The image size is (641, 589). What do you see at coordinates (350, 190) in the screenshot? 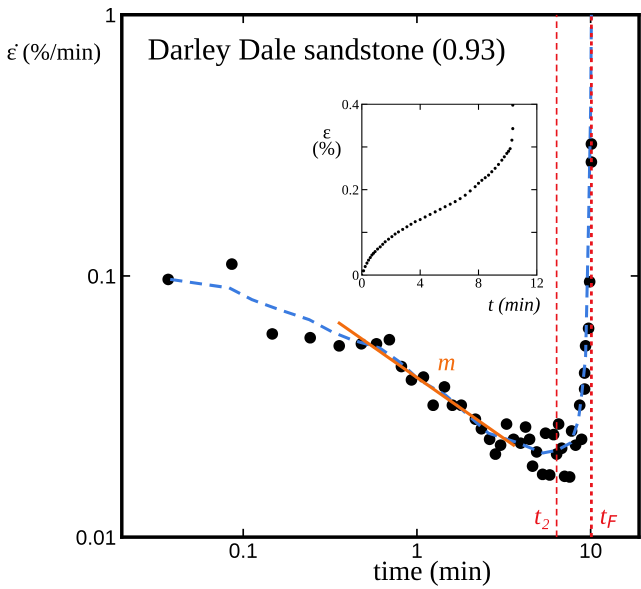
I see `y-tick-label: 0.2` at bounding box center [350, 190].